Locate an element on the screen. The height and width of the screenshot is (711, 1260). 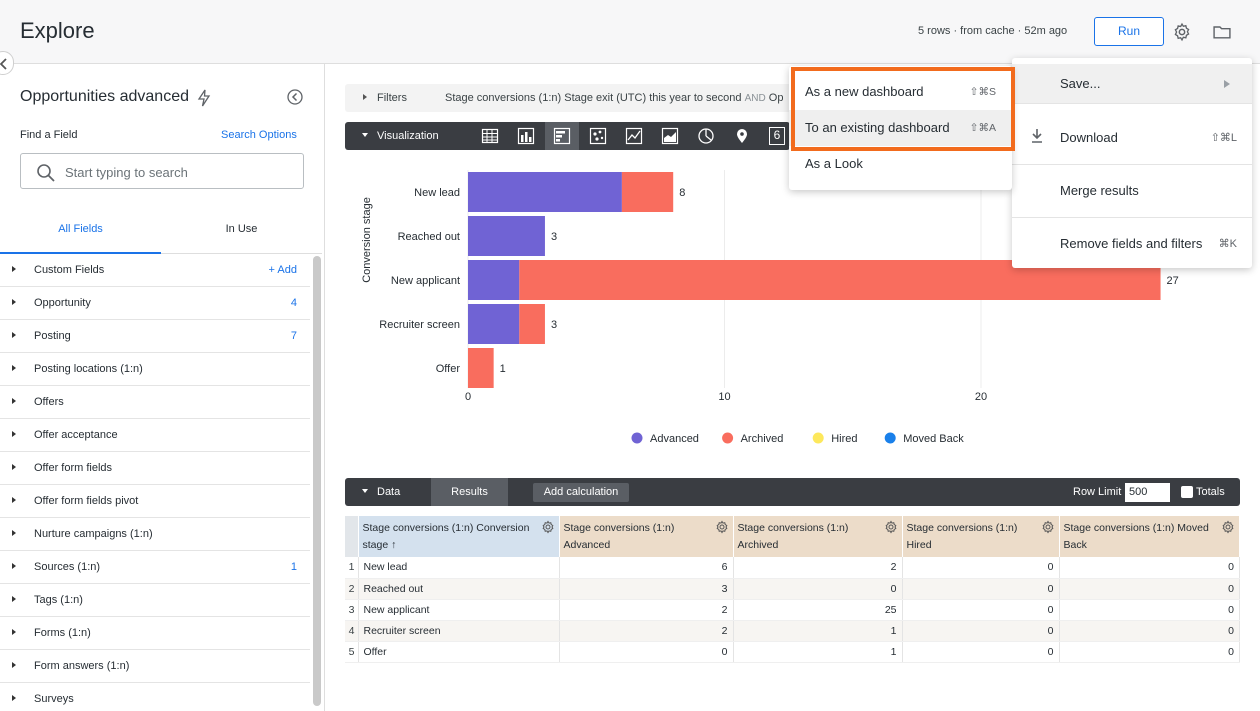
tab-in-use: In Use is located at coordinates (241, 229).